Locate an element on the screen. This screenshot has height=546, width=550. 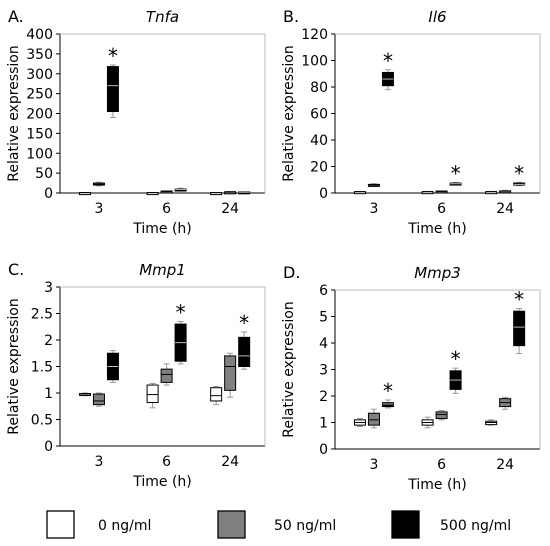
y-tick-label: 60 is located at coordinates (319, 115).